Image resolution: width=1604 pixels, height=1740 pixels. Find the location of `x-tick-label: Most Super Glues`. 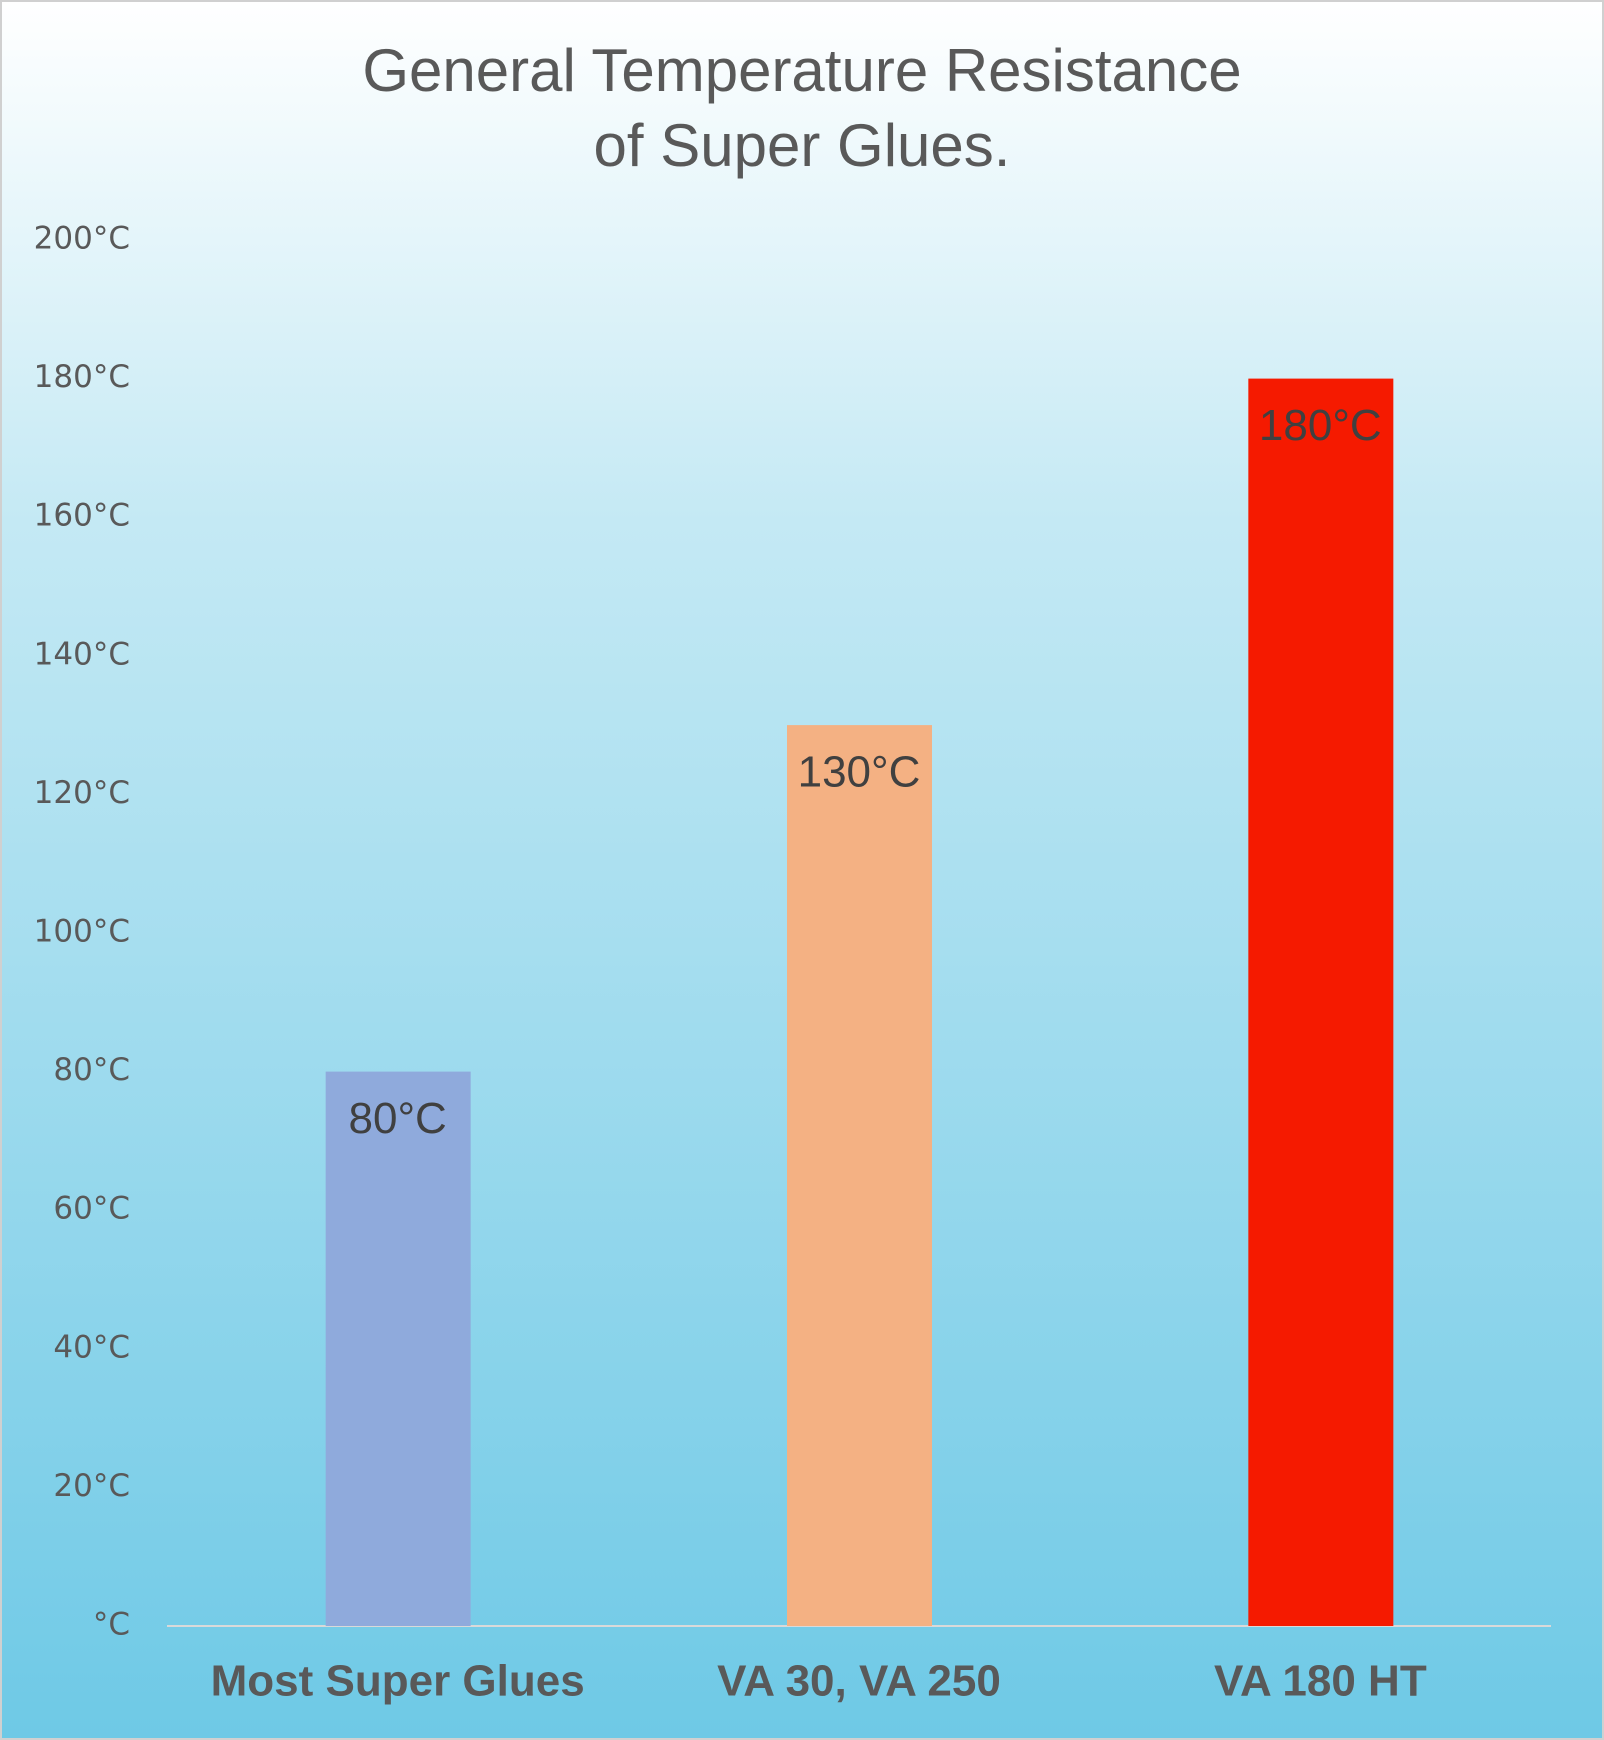

x-tick-label: Most Super Glues is located at coordinates (398, 1681).